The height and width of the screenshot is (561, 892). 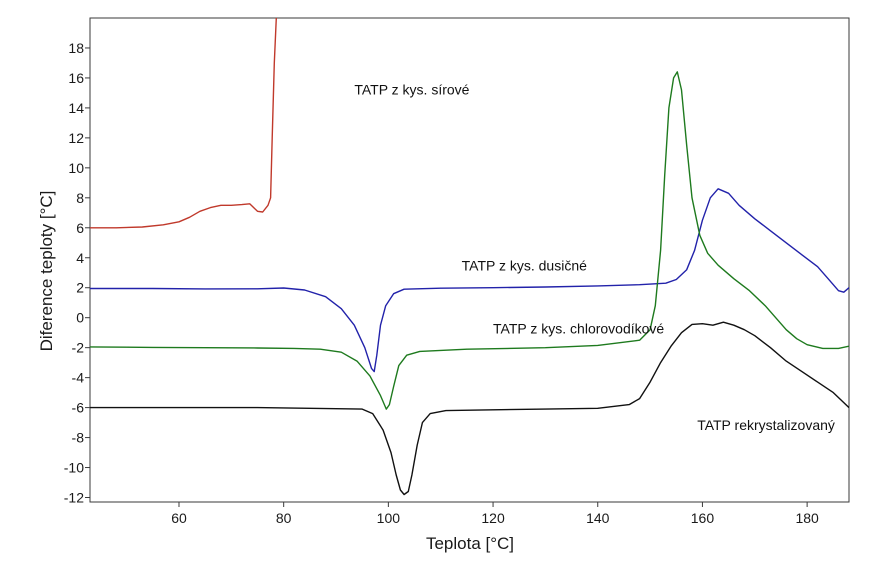 What do you see at coordinates (493, 518) in the screenshot?
I see `x-tick-label: 120` at bounding box center [493, 518].